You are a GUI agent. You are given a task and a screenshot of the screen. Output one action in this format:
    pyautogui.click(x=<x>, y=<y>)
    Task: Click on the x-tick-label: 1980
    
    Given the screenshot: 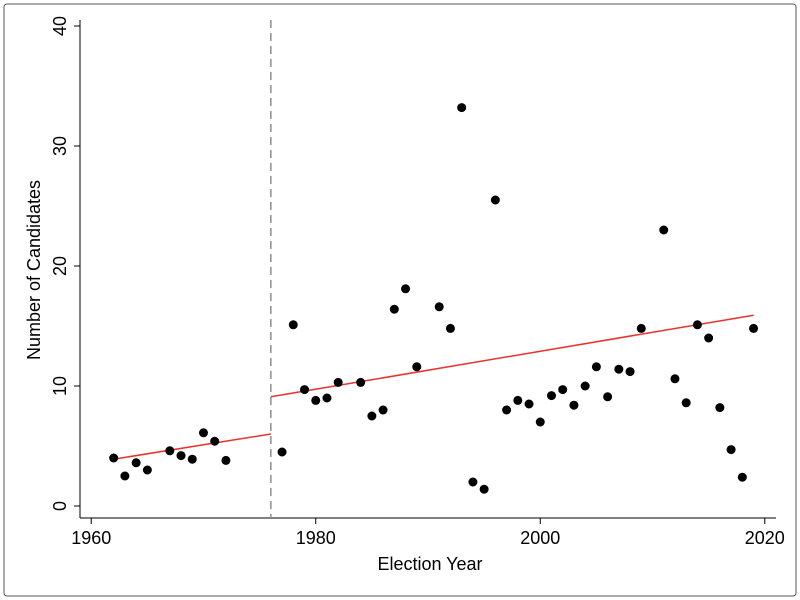 What is the action you would take?
    pyautogui.click(x=316, y=538)
    